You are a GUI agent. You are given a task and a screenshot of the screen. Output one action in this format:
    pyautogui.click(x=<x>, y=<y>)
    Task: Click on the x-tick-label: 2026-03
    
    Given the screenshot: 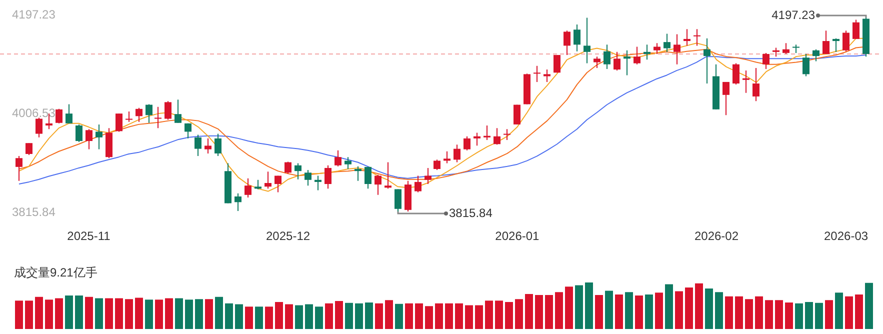 What is the action you would take?
    pyautogui.click(x=846, y=236)
    